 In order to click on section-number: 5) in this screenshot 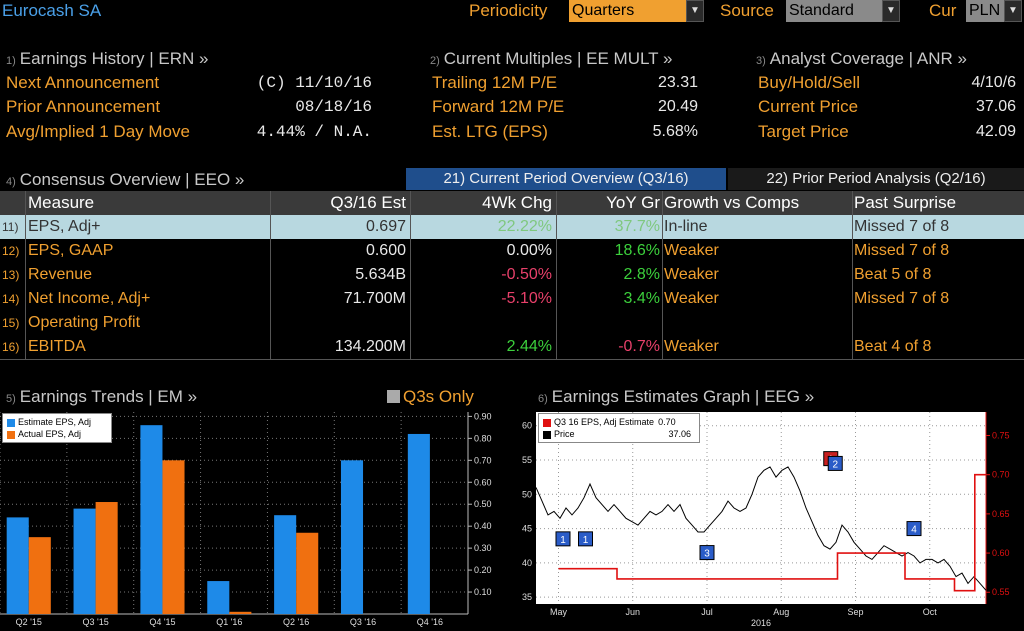, I will do `click(11, 399)`.